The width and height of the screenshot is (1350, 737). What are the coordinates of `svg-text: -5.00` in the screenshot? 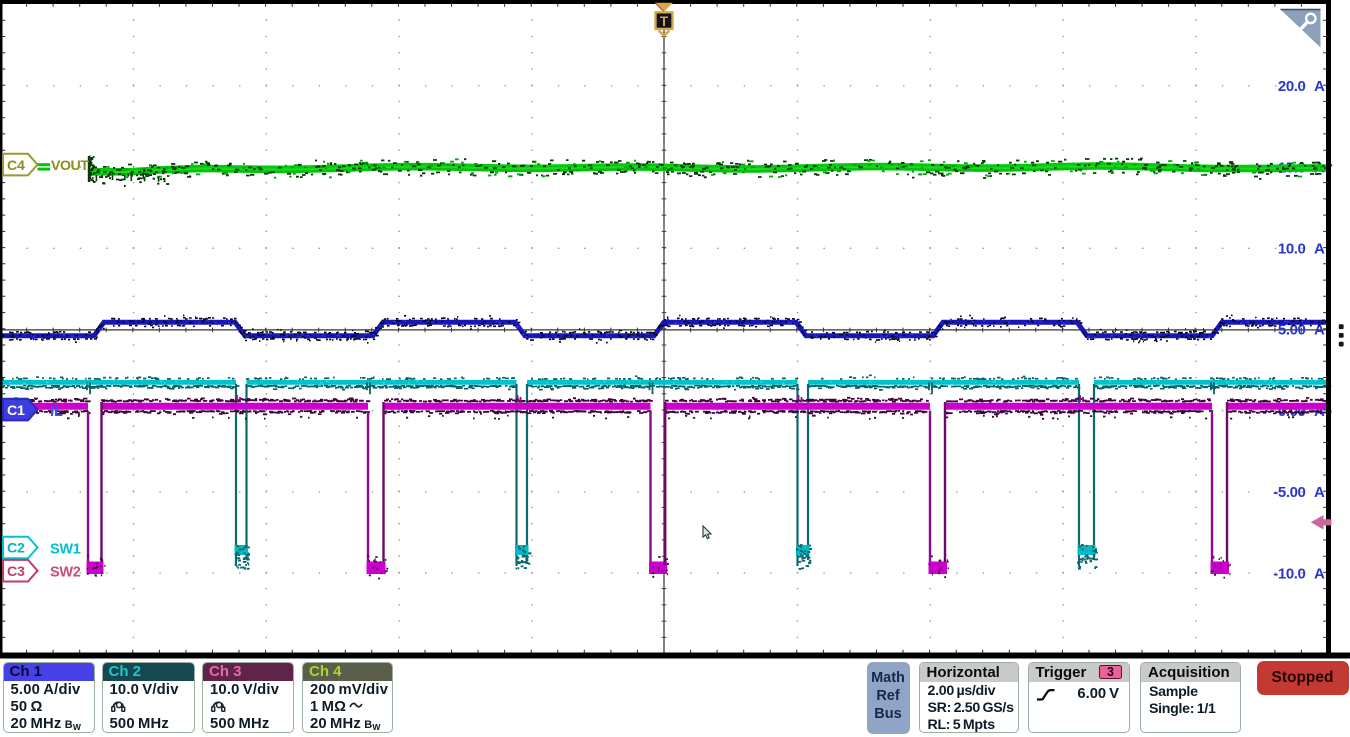 It's located at (1289, 492).